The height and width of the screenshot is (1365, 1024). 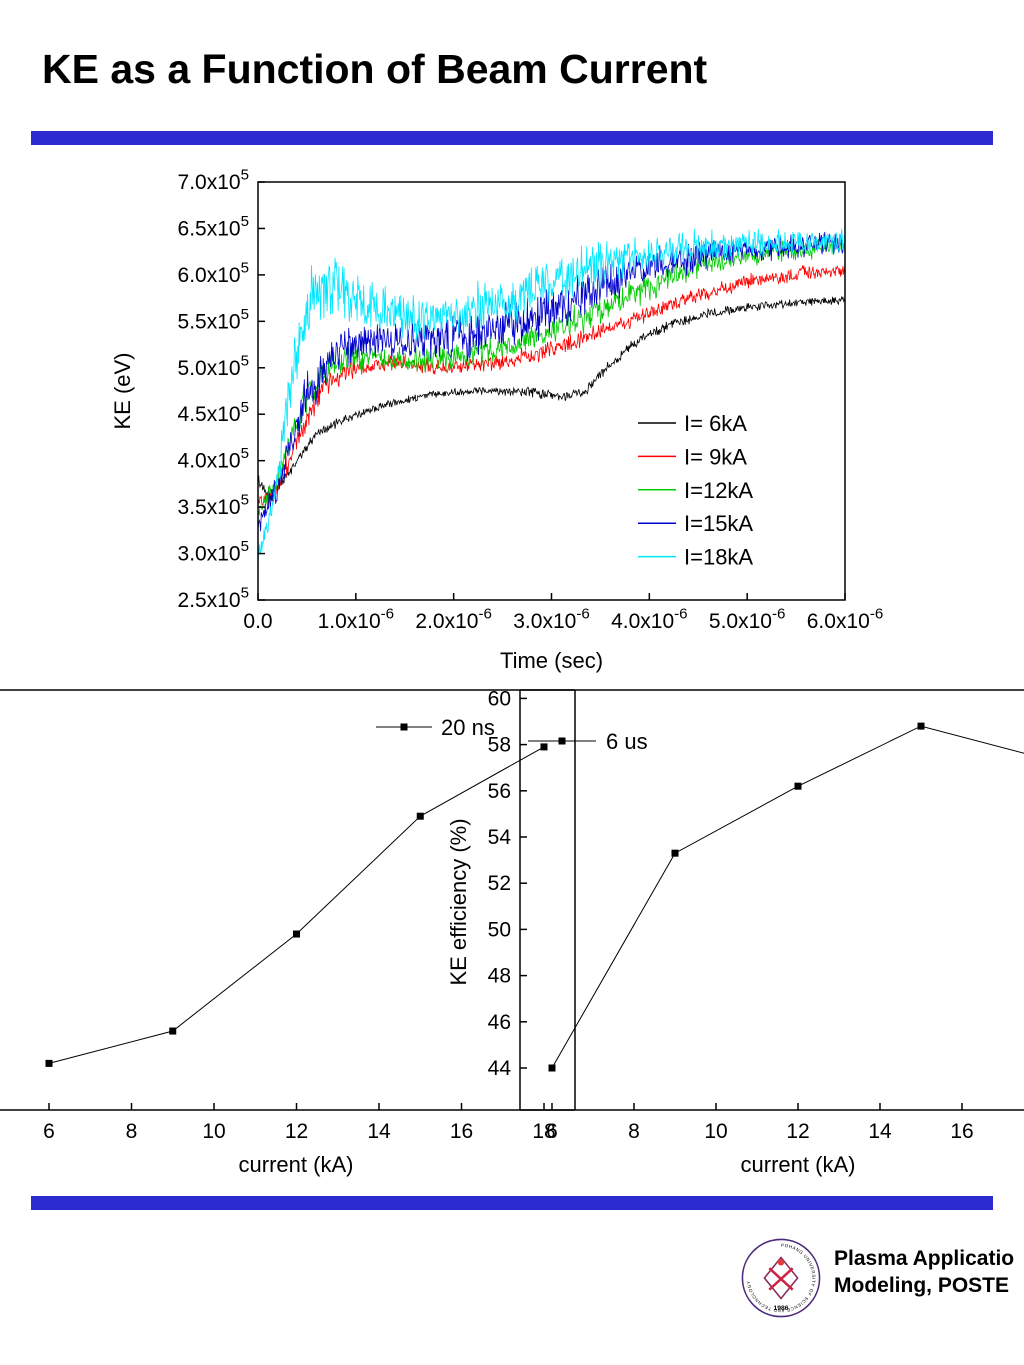 I want to click on y-tick-label: 48, so click(x=499, y=976).